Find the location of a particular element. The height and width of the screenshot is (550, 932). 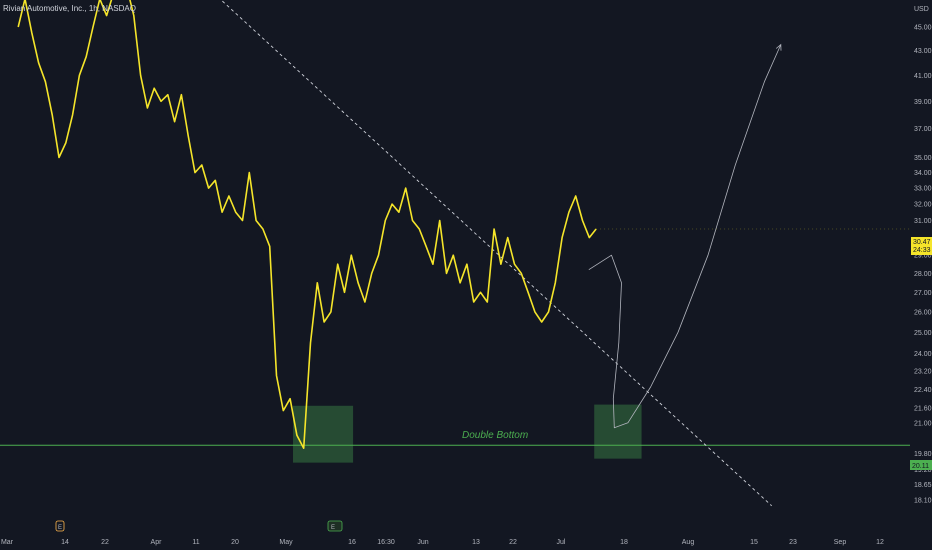

x-tick-label: Aug is located at coordinates (688, 542).